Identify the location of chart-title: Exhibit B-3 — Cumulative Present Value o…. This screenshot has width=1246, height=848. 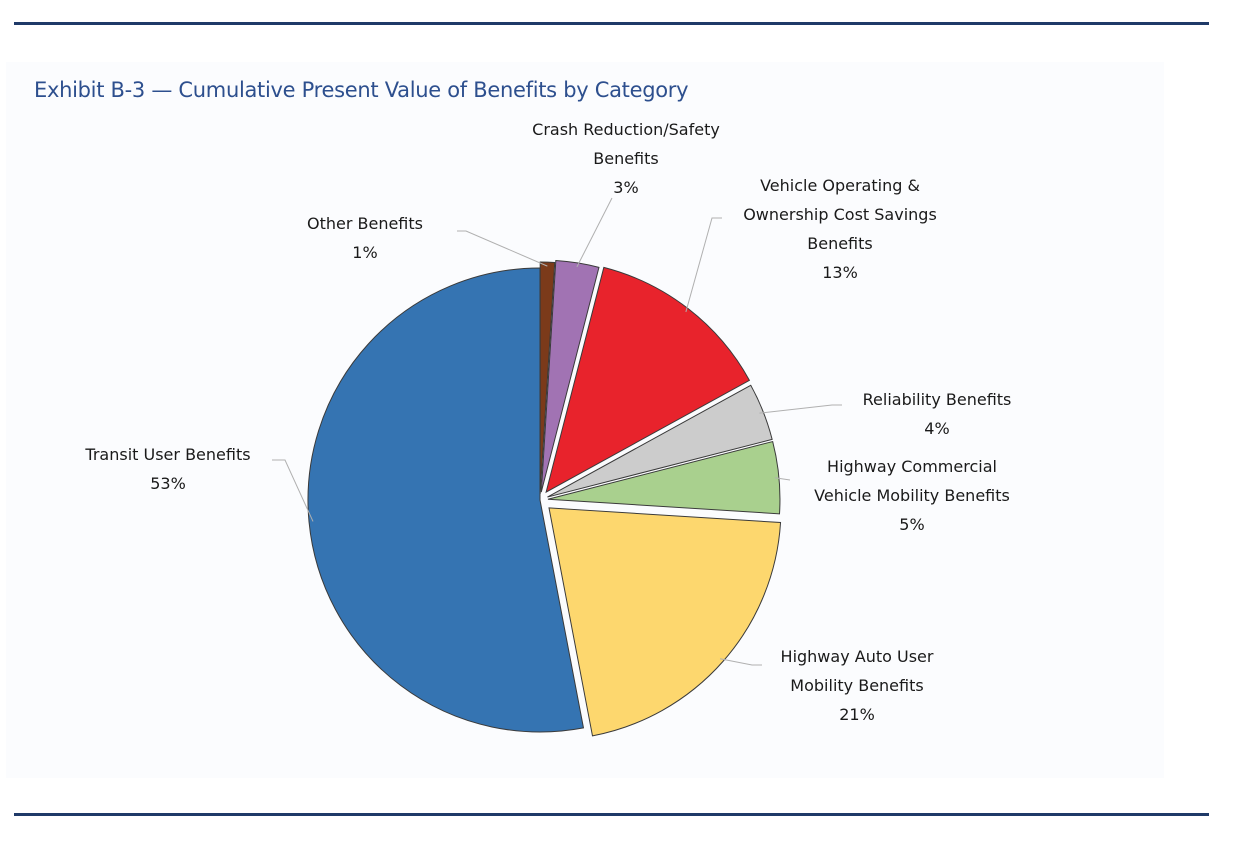
(361, 90).